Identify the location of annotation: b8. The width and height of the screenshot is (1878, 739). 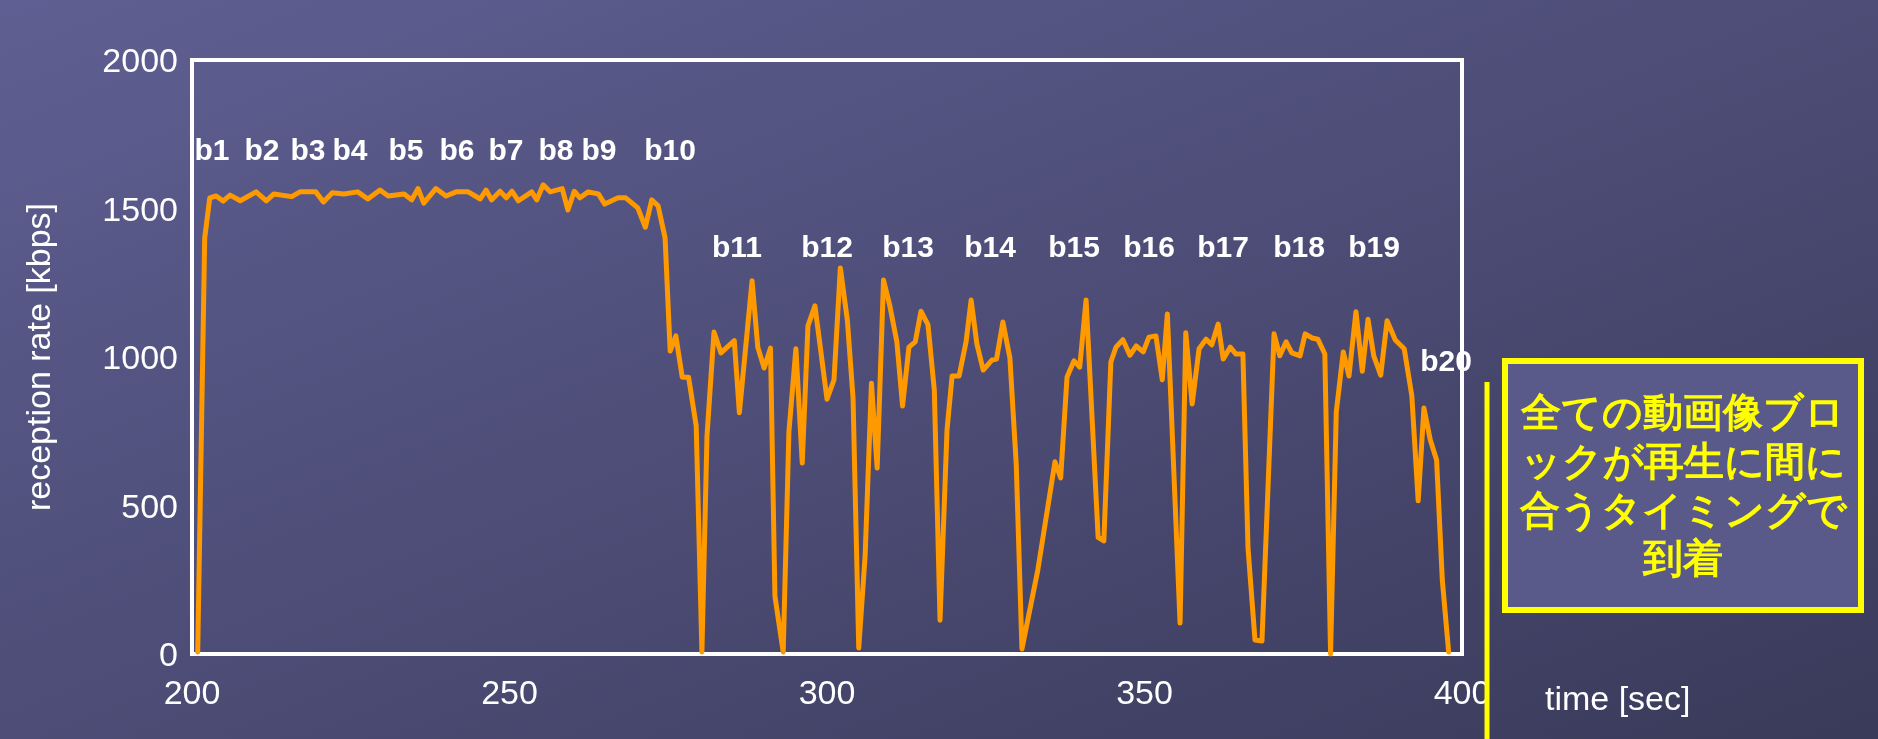
(556, 149).